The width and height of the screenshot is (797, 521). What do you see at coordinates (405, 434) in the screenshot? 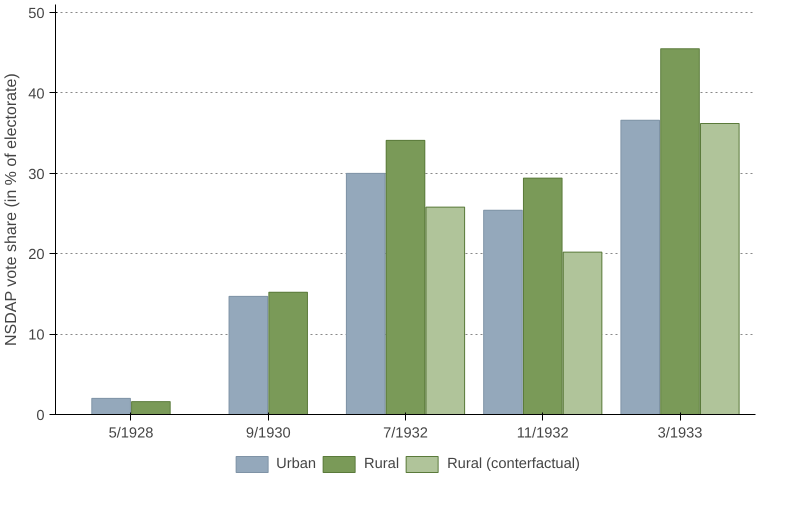
I see `x-tick-label: 7/1932` at bounding box center [405, 434].